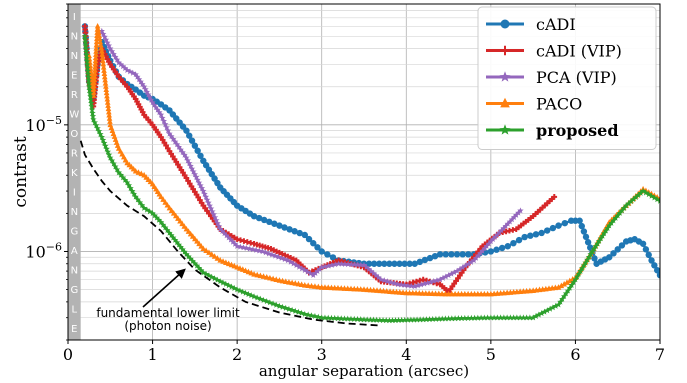 The height and width of the screenshot is (383, 687). What do you see at coordinates (364, 352) in the screenshot?
I see `x-axis-ticks: 0 1 2 3 4 5 6 7` at bounding box center [364, 352].